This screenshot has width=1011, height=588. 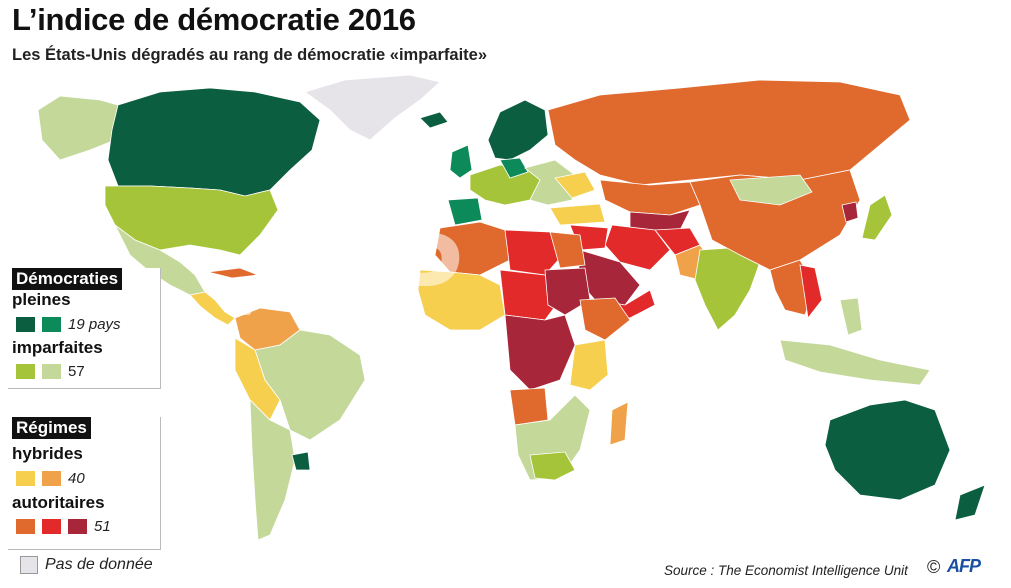 I want to click on legend-regimes: Régimes hybrides 40 autoritaires 51, so click(x=84, y=483).